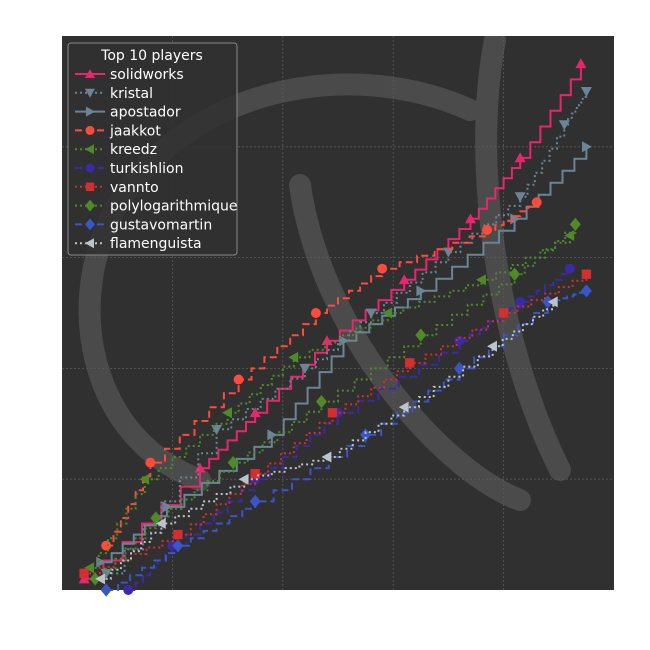 The height and width of the screenshot is (650, 650). I want to click on legend-label: vannto, so click(134, 188).